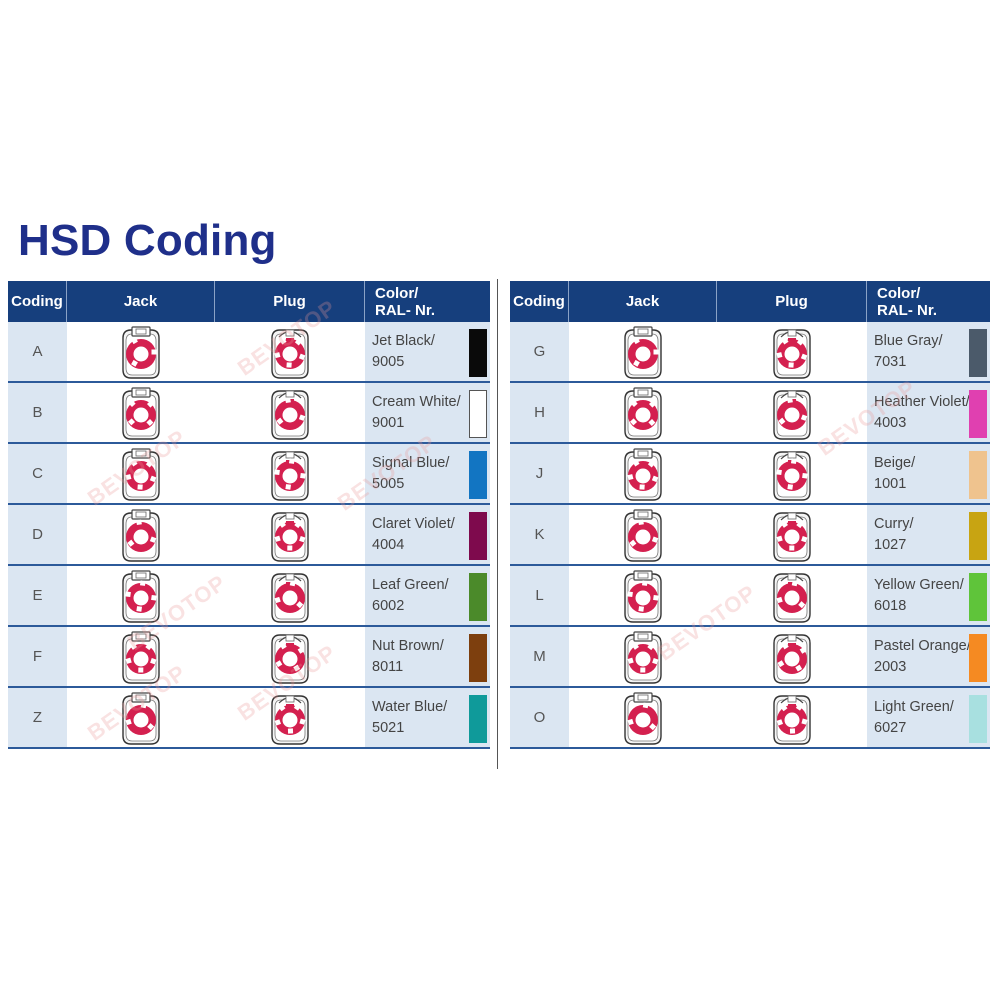 The height and width of the screenshot is (1000, 1000). I want to click on coding-letter: D, so click(37, 534).